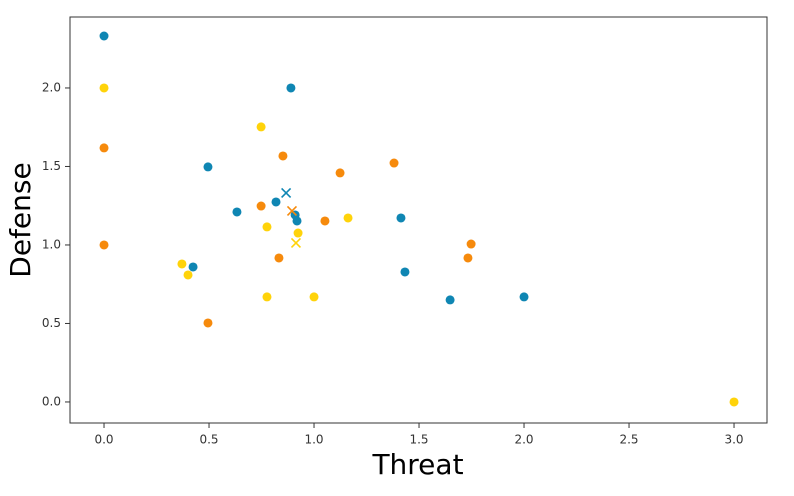 This screenshot has height=496, width=794. I want to click on y-tick-label: 0.5, so click(51, 323).